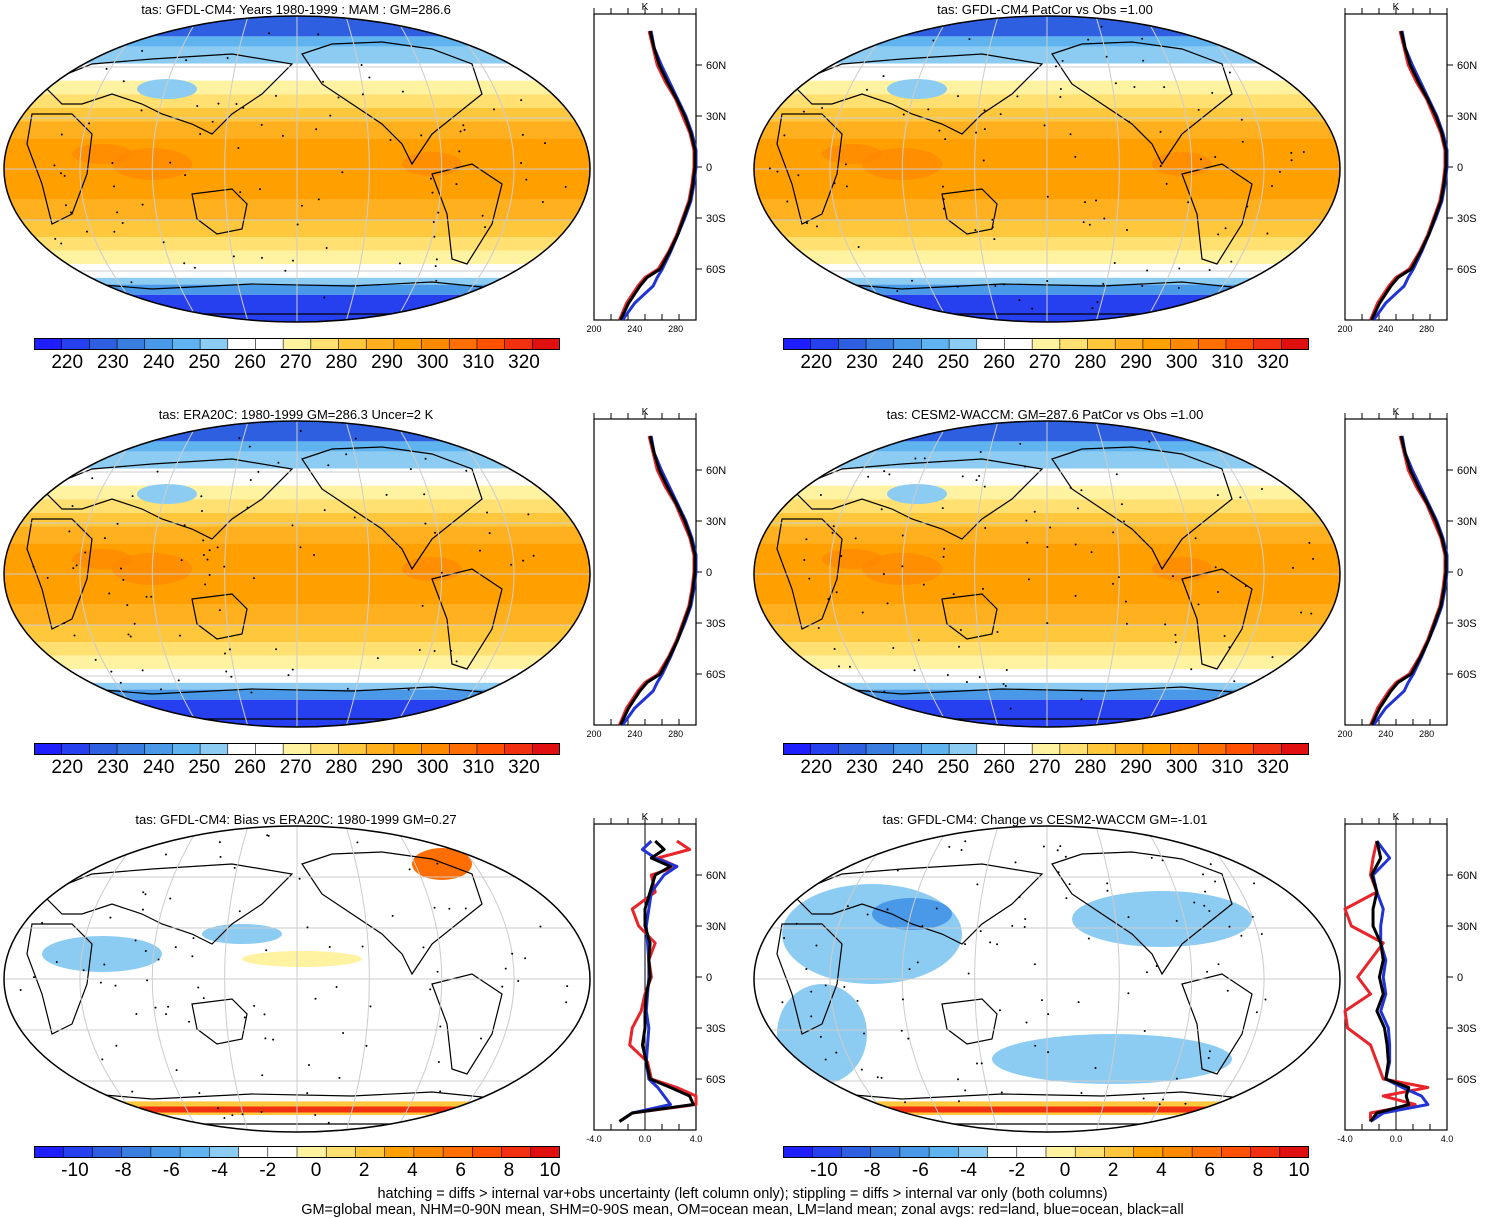 This screenshot has height=1218, width=1485. Describe the element at coordinates (1047, 703) in the screenshot. I see `coastline` at that location.